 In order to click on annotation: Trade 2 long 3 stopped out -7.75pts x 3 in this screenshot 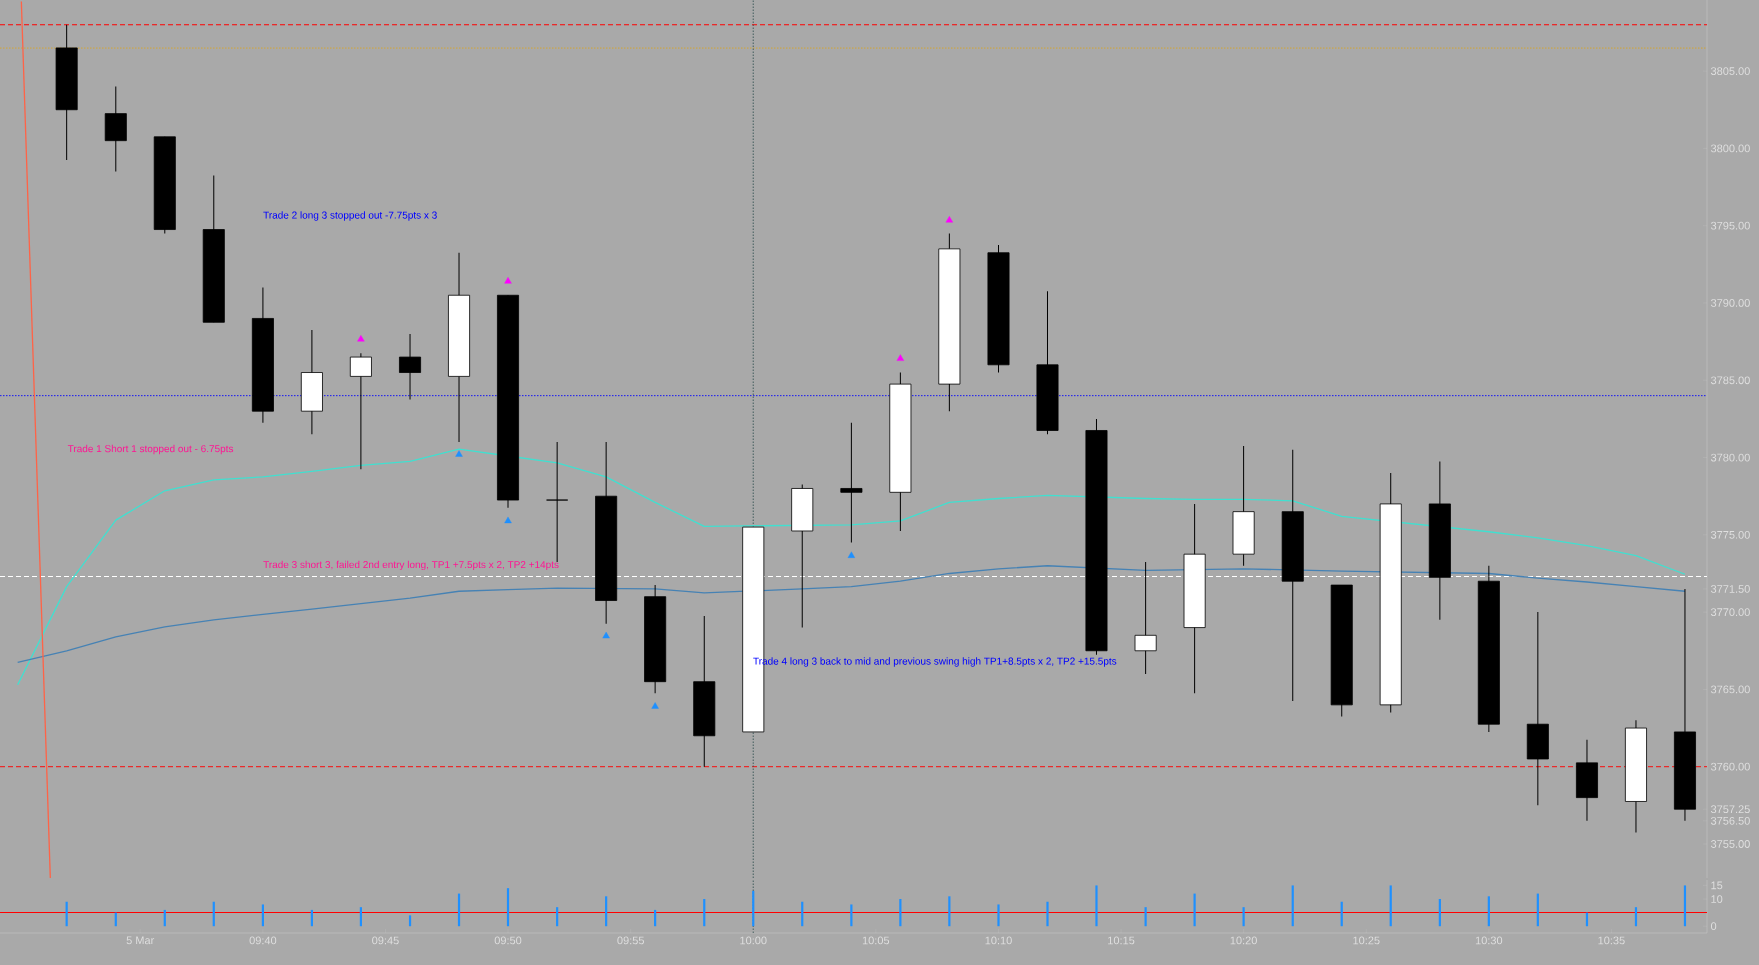, I will do `click(350, 216)`.